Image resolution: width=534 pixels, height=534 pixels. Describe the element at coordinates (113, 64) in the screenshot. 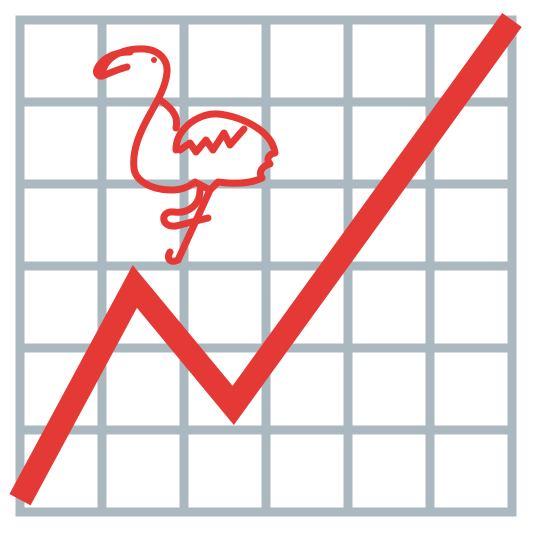

I see `flamingo-beak` at that location.